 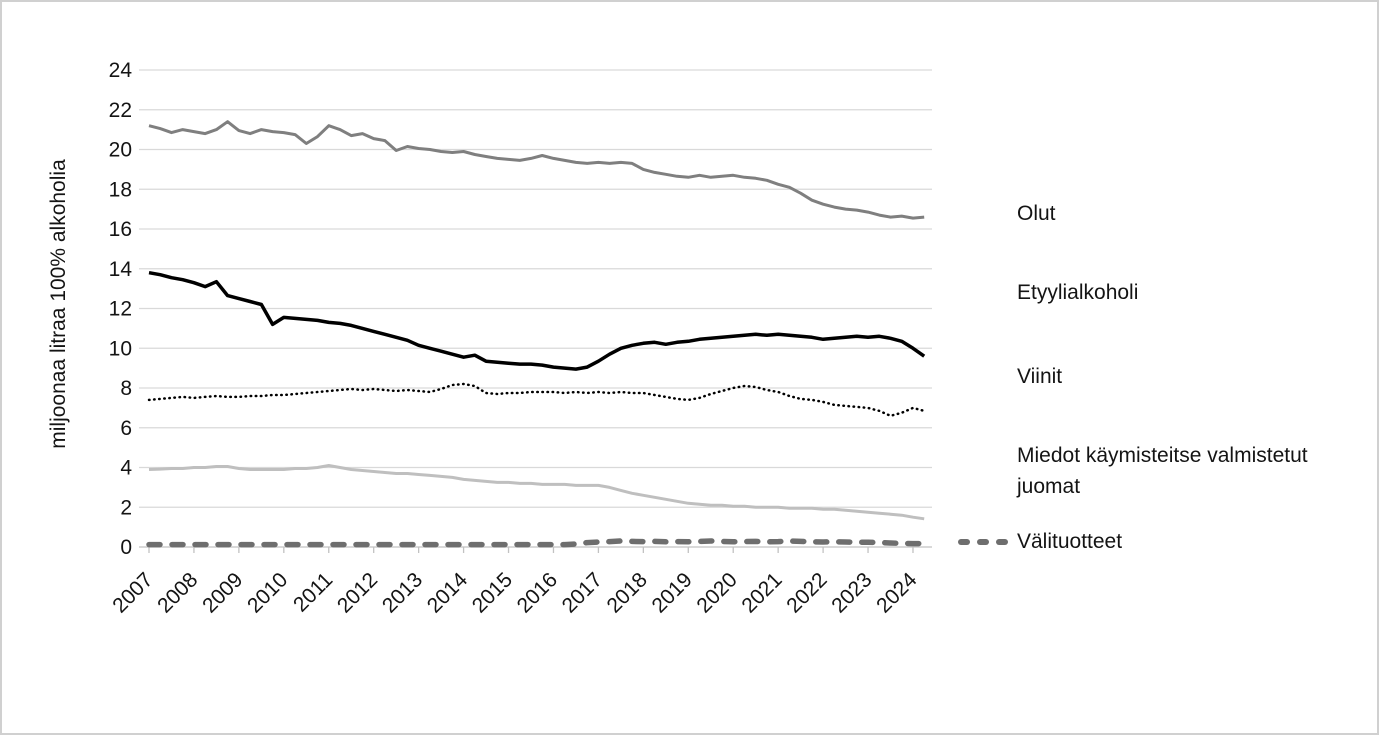 What do you see at coordinates (126, 507) in the screenshot?
I see `y-tick-label: 2` at bounding box center [126, 507].